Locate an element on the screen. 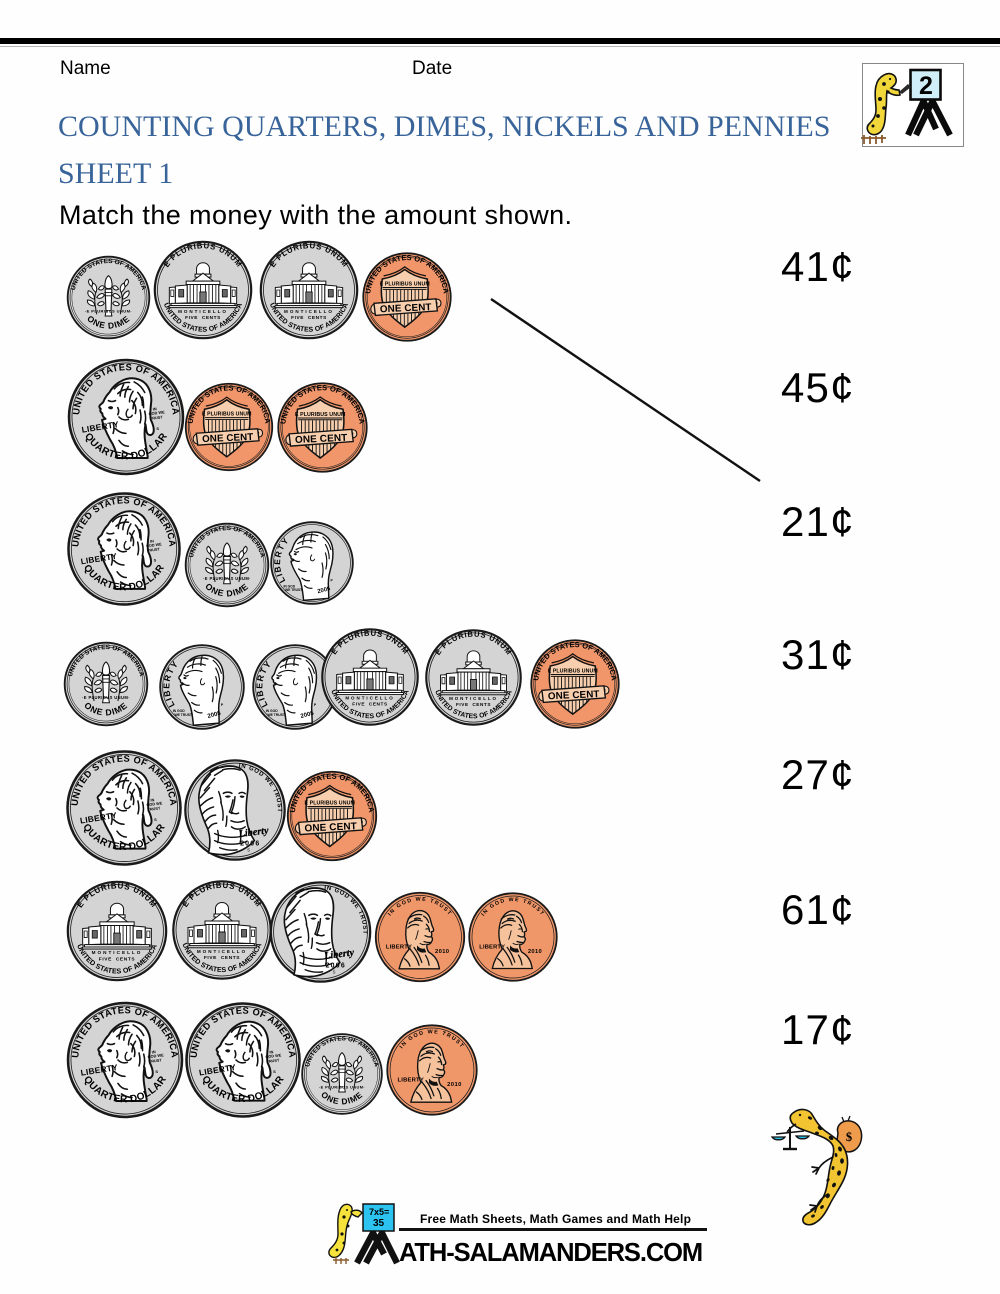  svg-text: ATH-SALAMANDERS.COM is located at coordinates (550, 1253).